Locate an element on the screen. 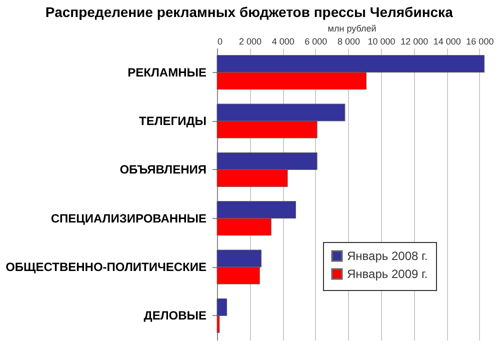 The image size is (500, 348). x-tick-label: 6 000 is located at coordinates (316, 41).